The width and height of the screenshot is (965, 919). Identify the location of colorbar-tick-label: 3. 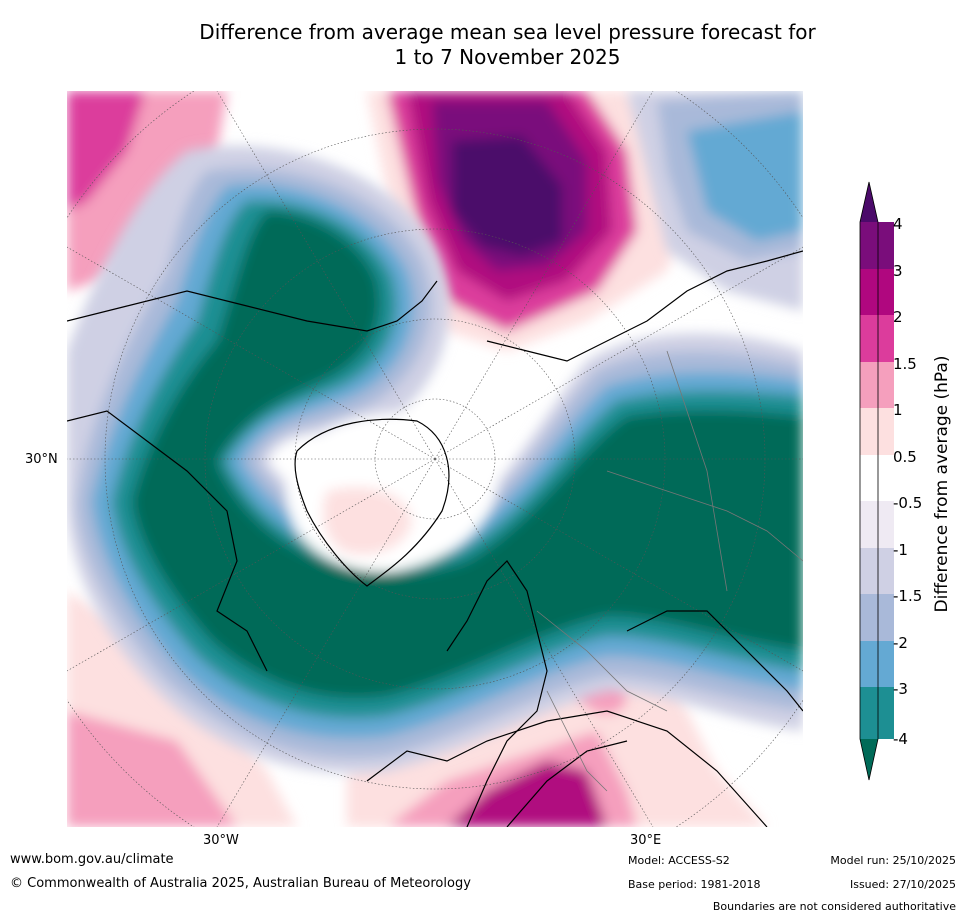
(898, 271).